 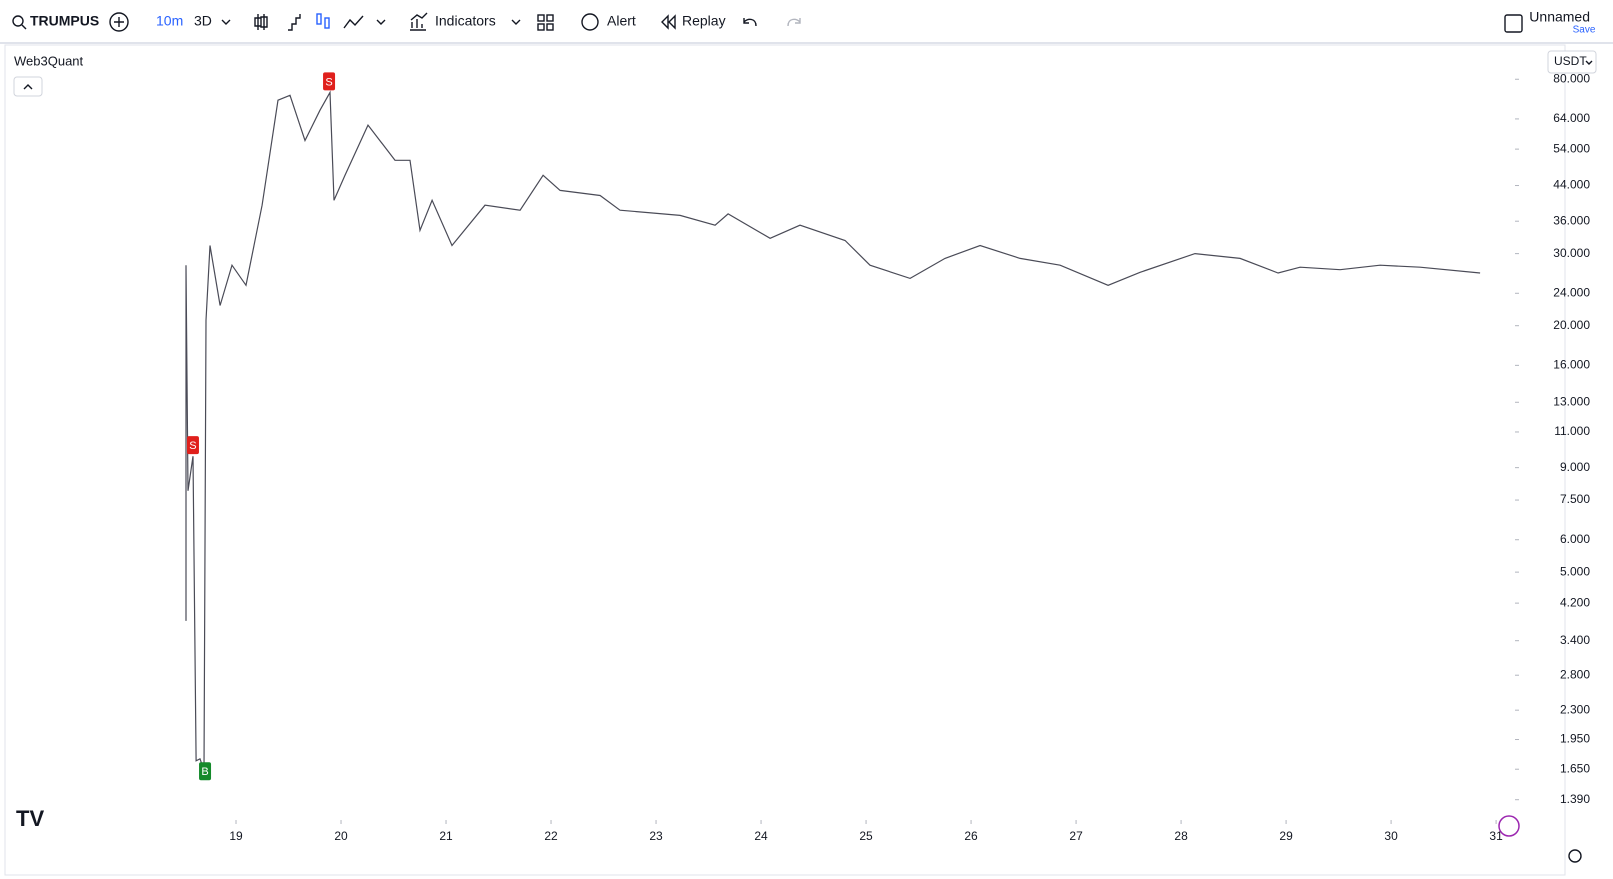 I want to click on x-tick-label: 28, so click(x=1181, y=836).